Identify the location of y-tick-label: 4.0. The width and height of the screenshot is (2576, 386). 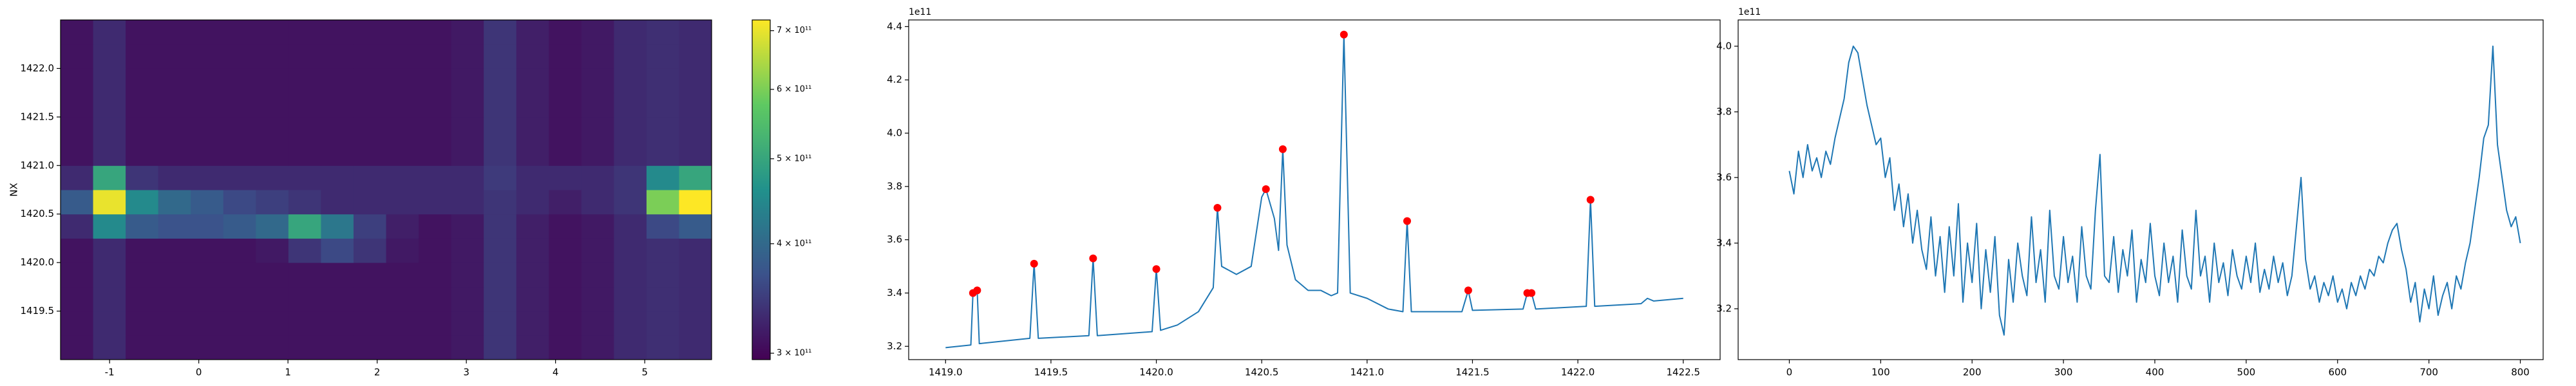
(1724, 45).